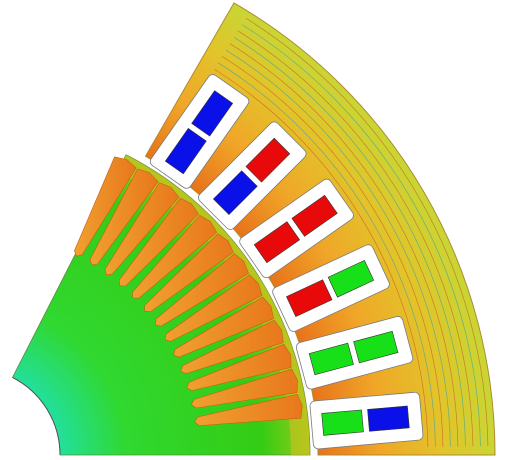 Image resolution: width=505 pixels, height=460 pixels. I want to click on shaft-edge, so click(36, 416).